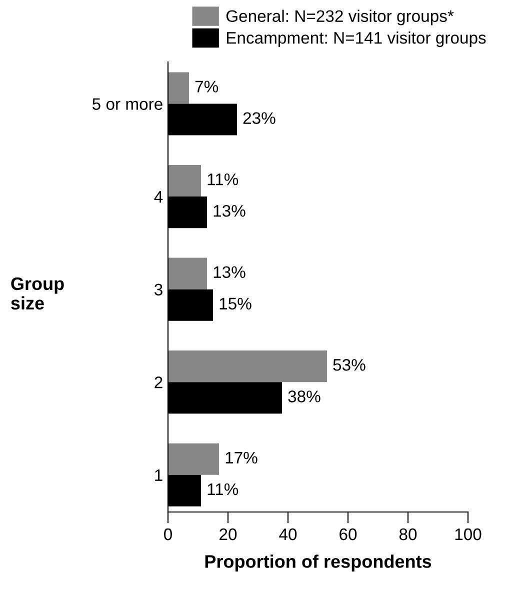 This screenshot has width=522, height=590. Describe the element at coordinates (127, 104) in the screenshot. I see `y-tick-label: 5 or more` at that location.